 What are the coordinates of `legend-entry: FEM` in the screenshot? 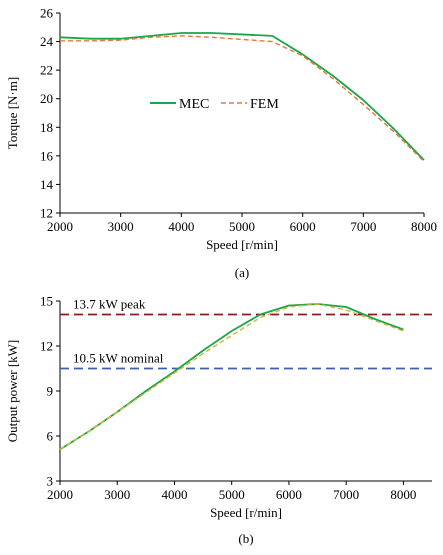 It's located at (264, 104).